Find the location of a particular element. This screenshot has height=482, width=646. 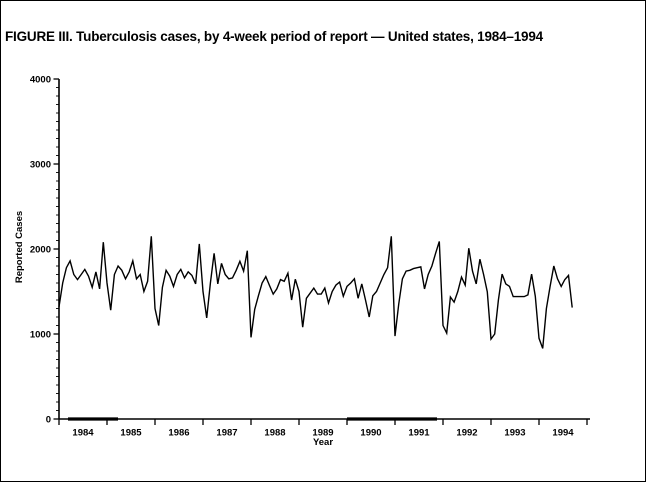

x-tick-label: 1984 is located at coordinates (83, 433).